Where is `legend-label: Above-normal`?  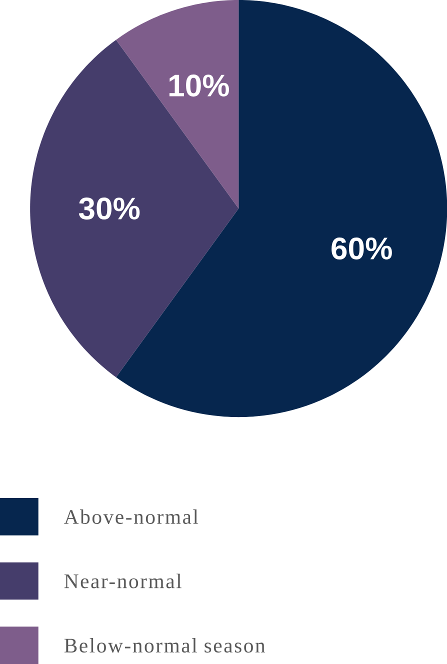 legend-label: Above-normal is located at coordinates (131, 516).